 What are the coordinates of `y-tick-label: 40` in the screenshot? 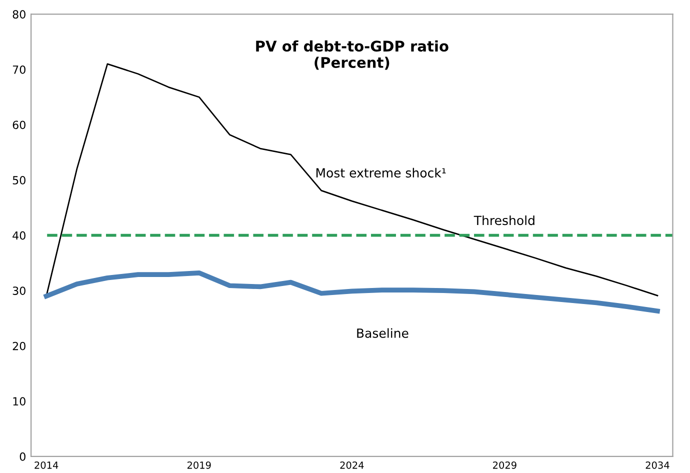 It's located at (19, 235).